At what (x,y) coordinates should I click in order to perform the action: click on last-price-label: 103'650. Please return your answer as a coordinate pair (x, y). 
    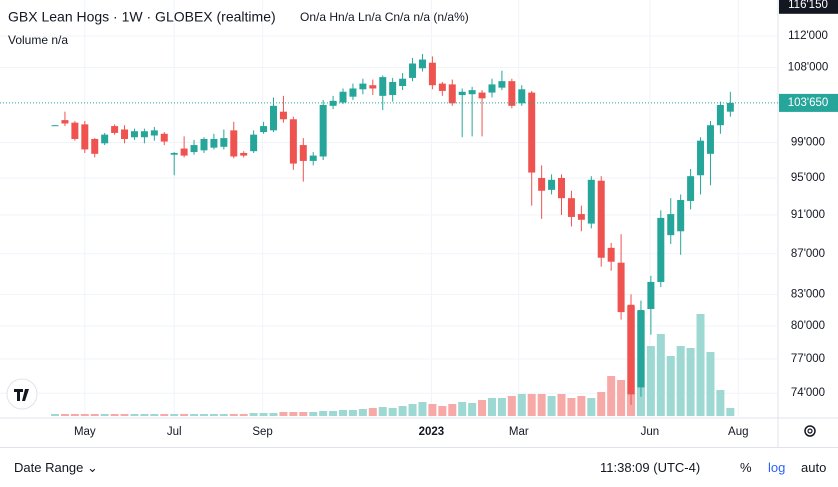
    Looking at the image, I should click on (808, 103).